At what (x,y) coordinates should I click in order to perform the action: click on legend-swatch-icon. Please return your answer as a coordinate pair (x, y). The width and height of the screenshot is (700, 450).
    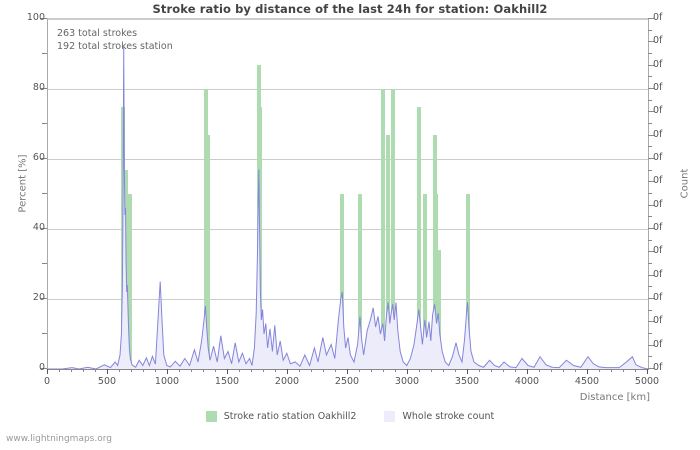
    Looking at the image, I should click on (211, 416).